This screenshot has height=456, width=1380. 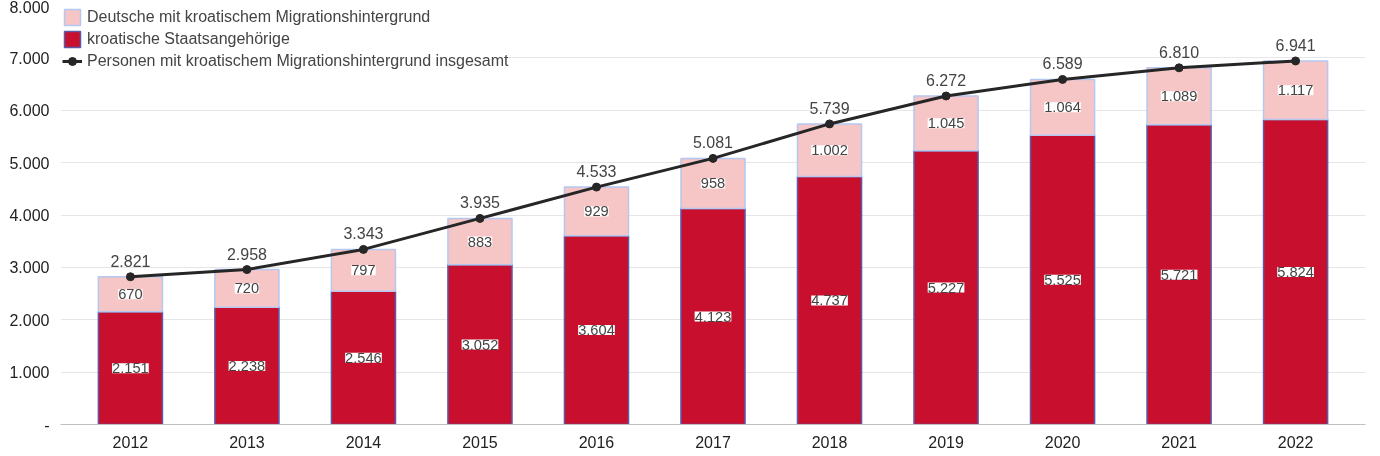 I want to click on y-tick-label: 3.000, so click(x=29, y=268).